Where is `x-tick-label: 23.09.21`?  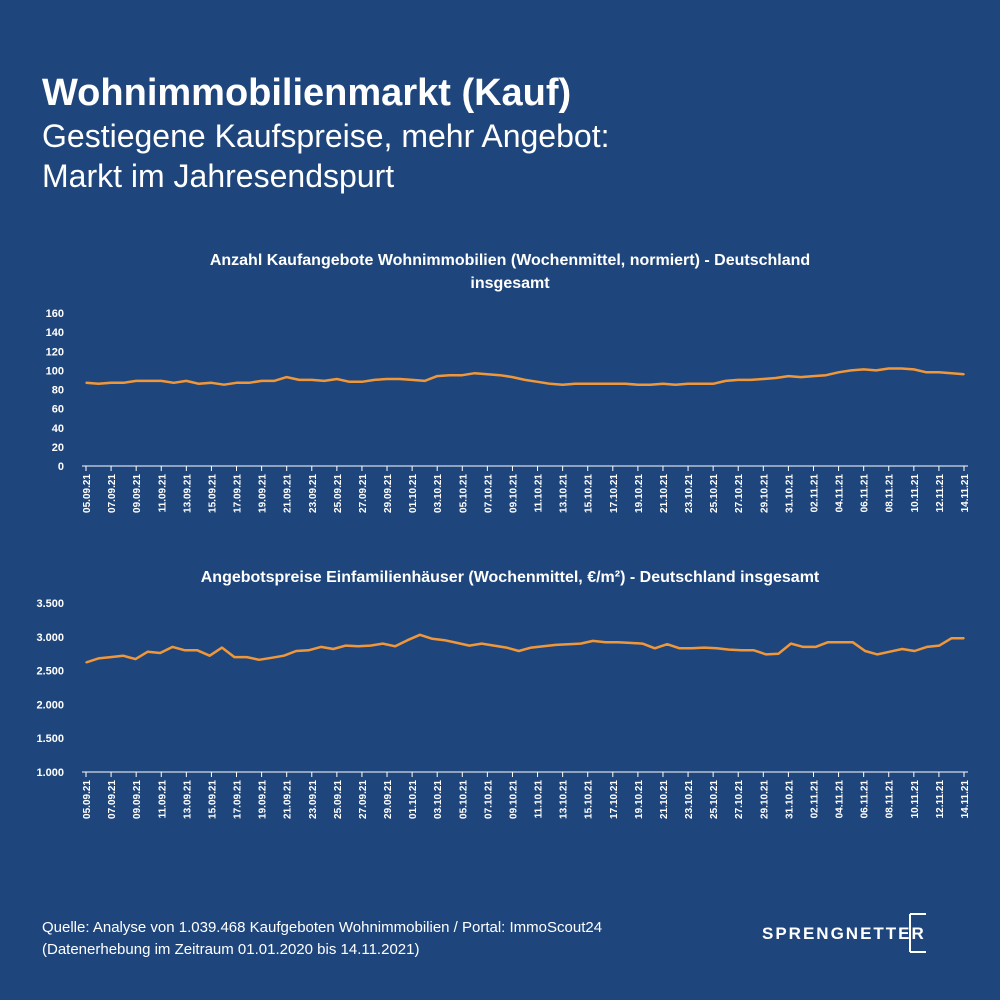
x-tick-label: 23.09.21 is located at coordinates (313, 799).